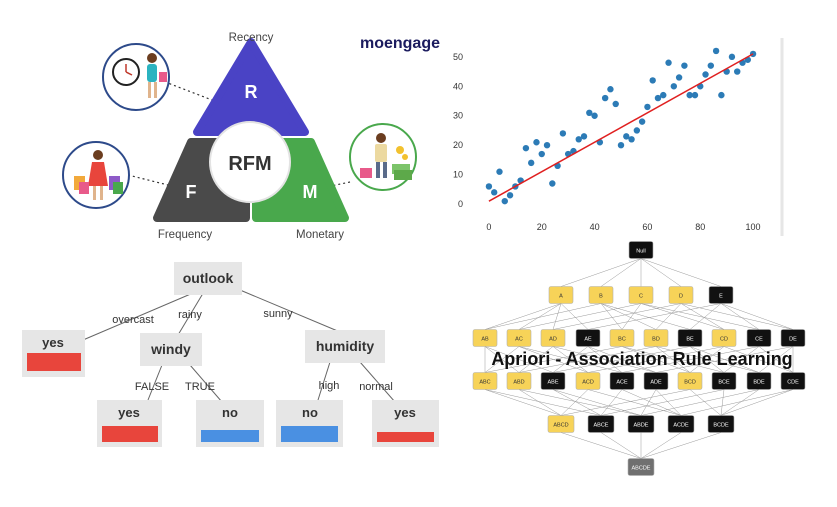 This screenshot has height=507, width=837. I want to click on shopping-bags-icon, so click(96, 175).